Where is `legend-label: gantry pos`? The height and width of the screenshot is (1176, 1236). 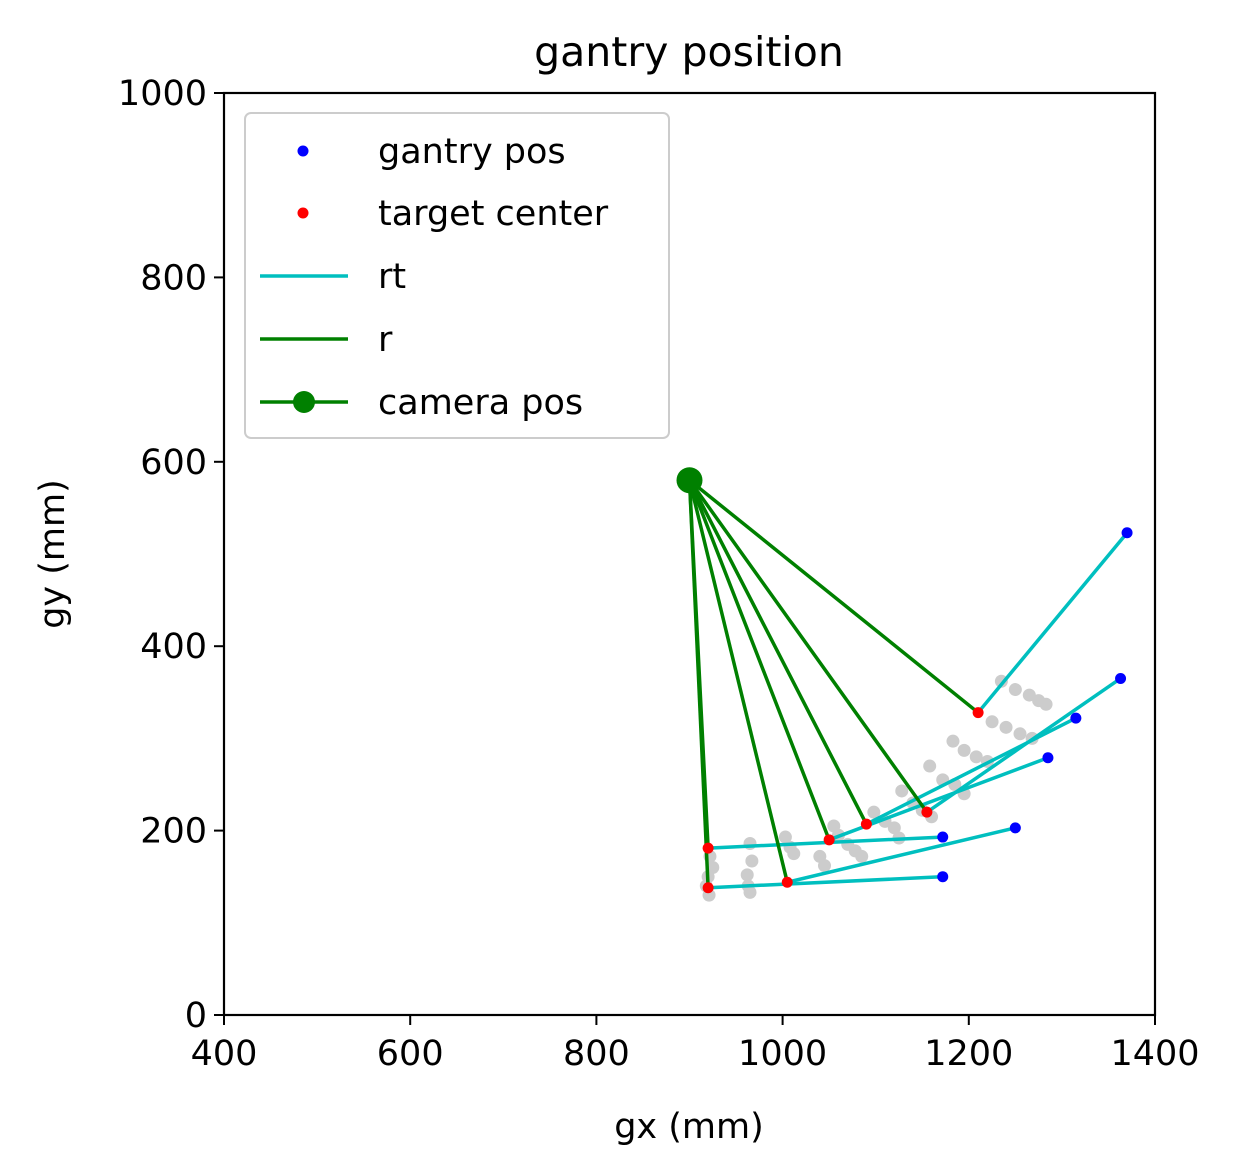
legend-label: gantry pos is located at coordinates (472, 152).